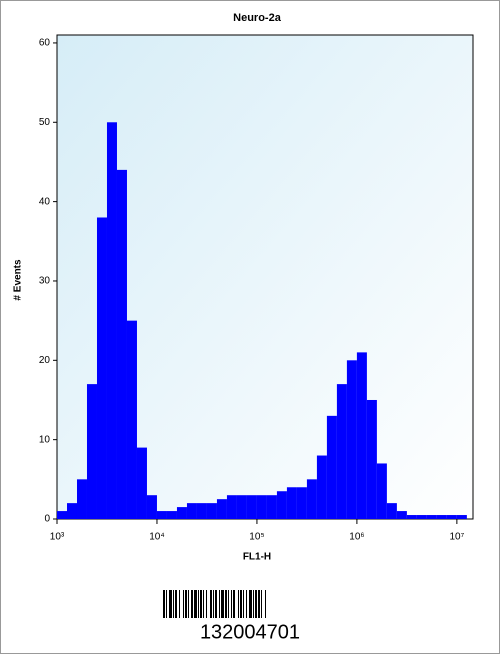  Describe the element at coordinates (45, 43) in the screenshot. I see `y-tick-label: 60` at that location.